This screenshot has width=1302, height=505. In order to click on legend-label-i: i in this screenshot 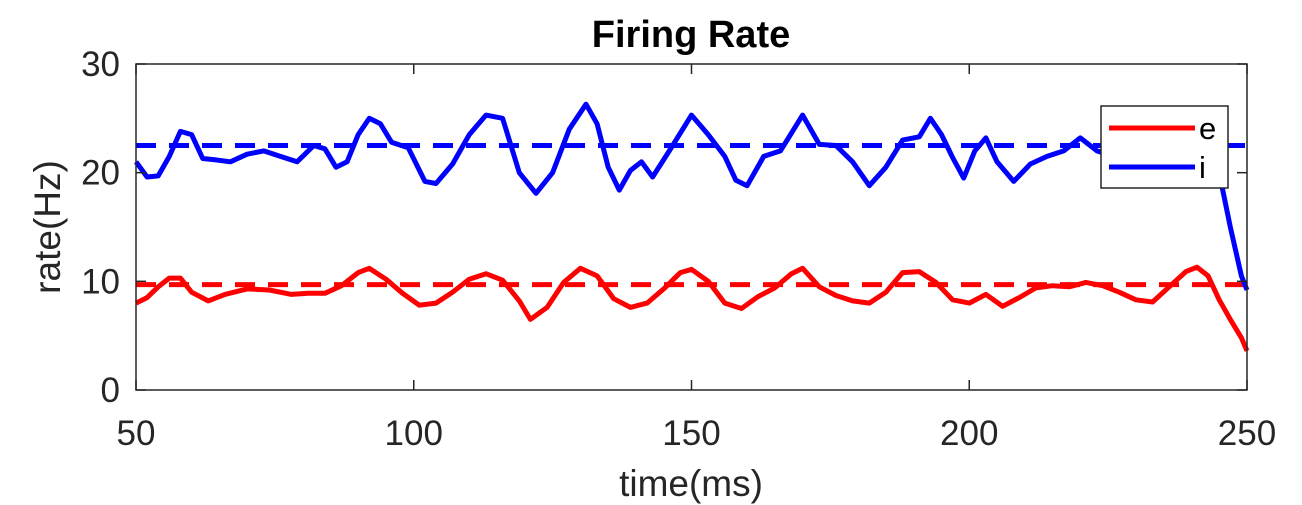, I will do `click(1202, 167)`.